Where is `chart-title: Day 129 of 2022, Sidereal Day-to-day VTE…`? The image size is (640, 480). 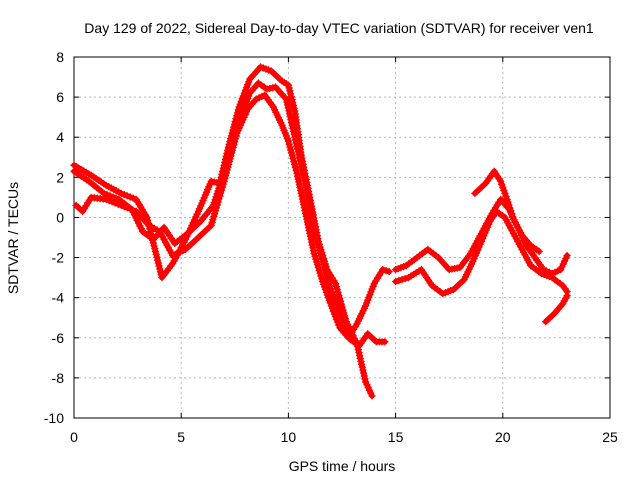
chart-title: Day 129 of 2022, Sidereal Day-to-day VTE… is located at coordinates (339, 28).